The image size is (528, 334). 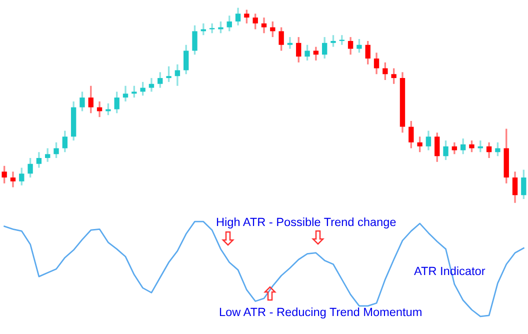 I want to click on annotation: Low ATR - Reducing Trend Momentum, so click(x=321, y=313).